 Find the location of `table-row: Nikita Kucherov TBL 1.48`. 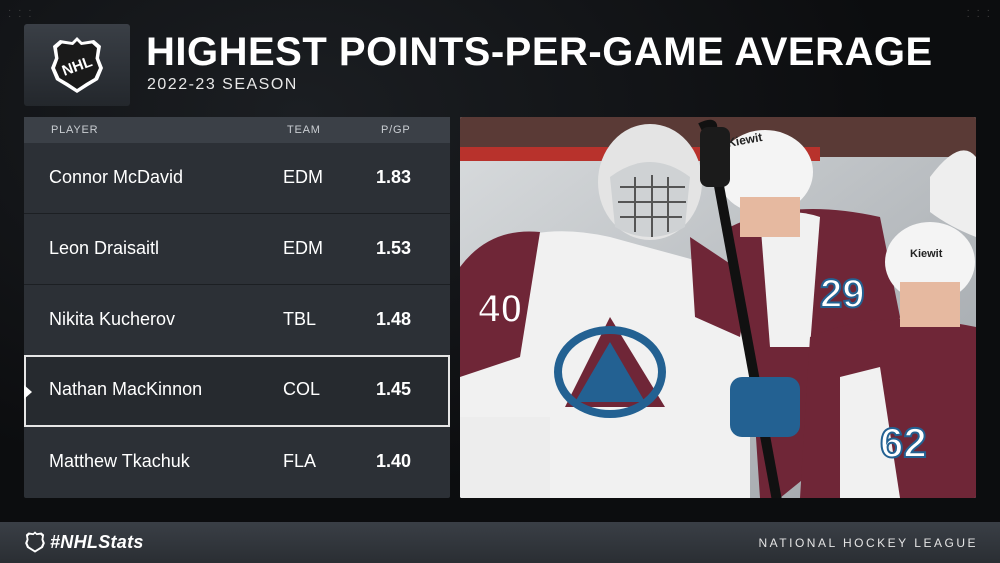

table-row: Nikita Kucherov TBL 1.48 is located at coordinates (237, 320).